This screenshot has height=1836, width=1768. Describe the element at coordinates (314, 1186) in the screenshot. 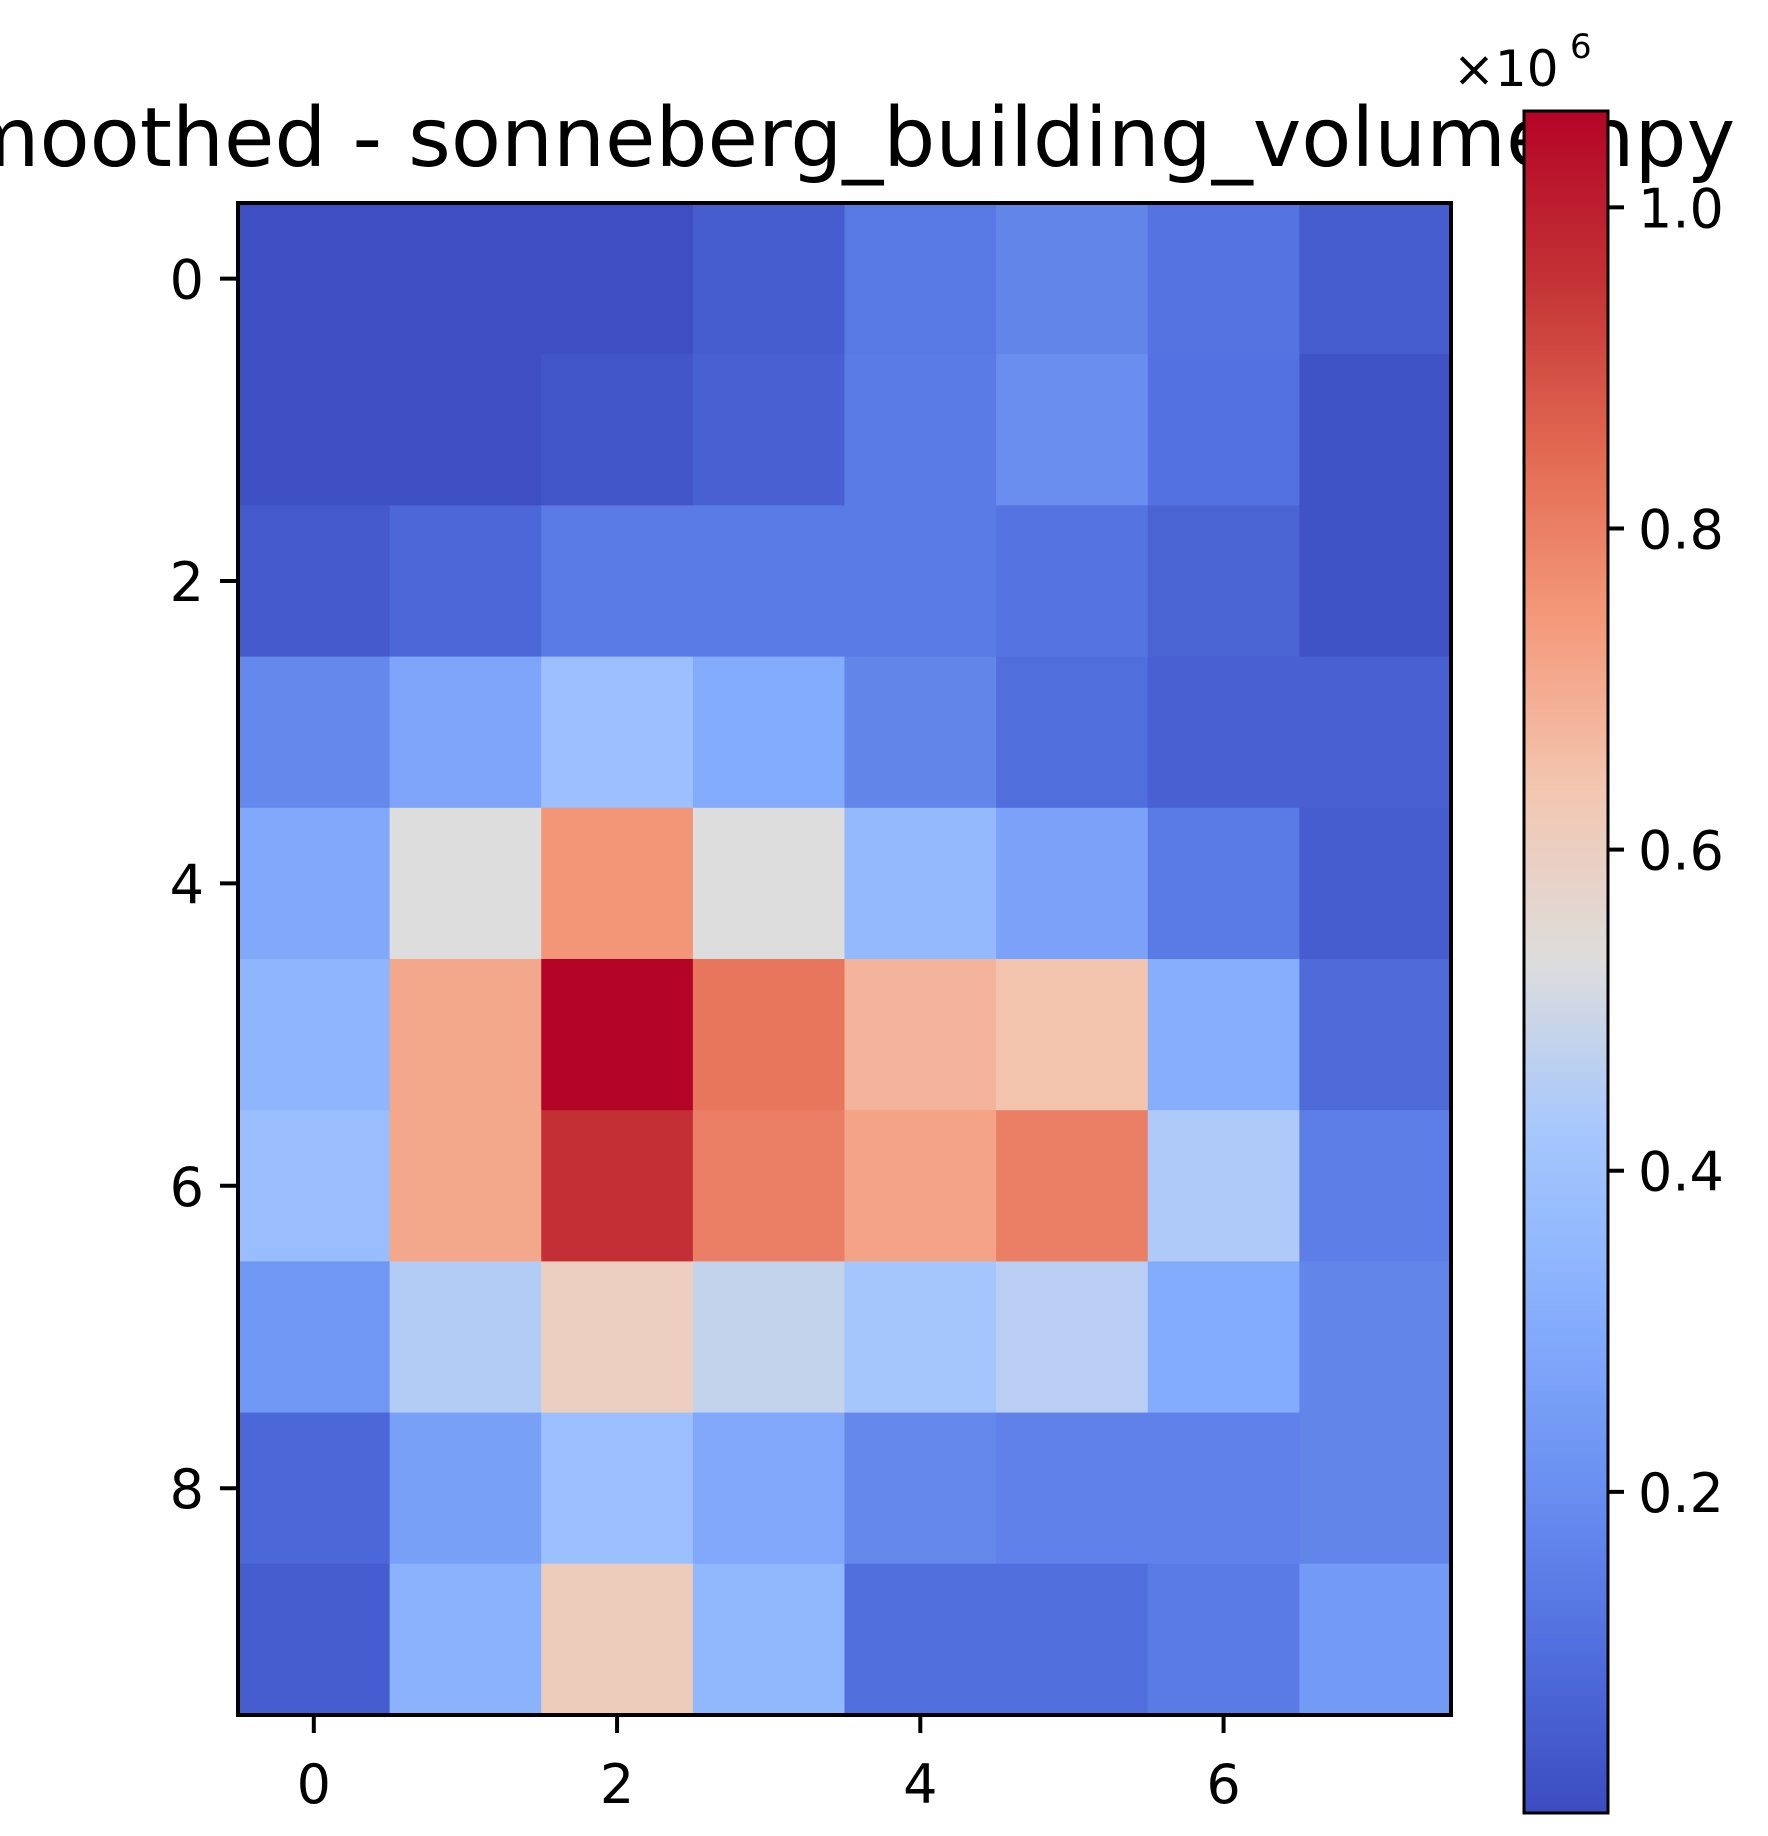

I see `heatmap-cell-r6-c0` at that location.